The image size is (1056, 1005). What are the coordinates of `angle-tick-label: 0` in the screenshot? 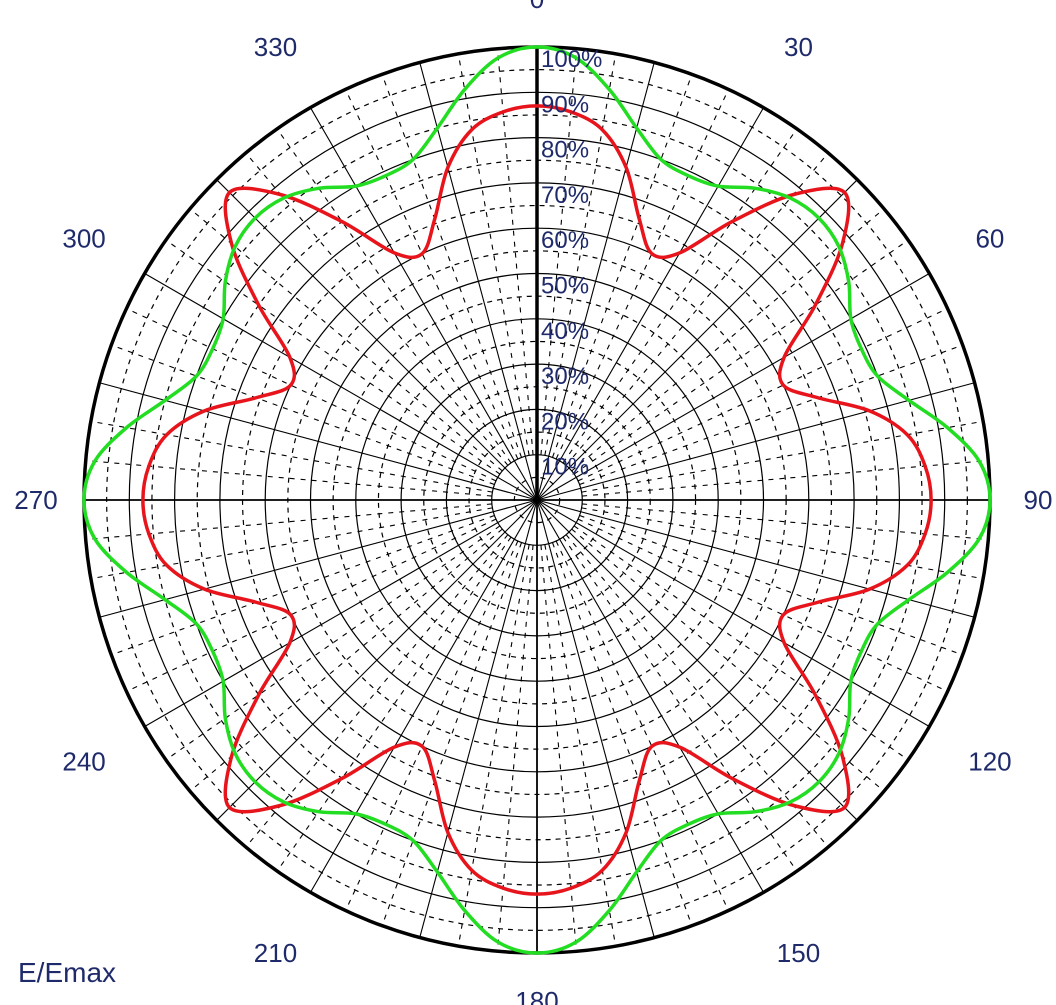 It's located at (537, 7).